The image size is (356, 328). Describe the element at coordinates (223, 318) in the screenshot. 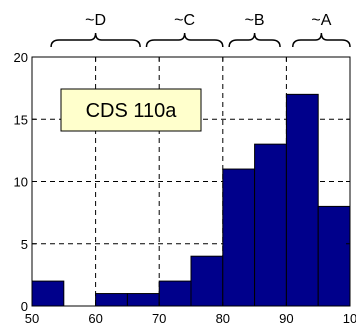

I see `x-tick-label: 80` at that location.